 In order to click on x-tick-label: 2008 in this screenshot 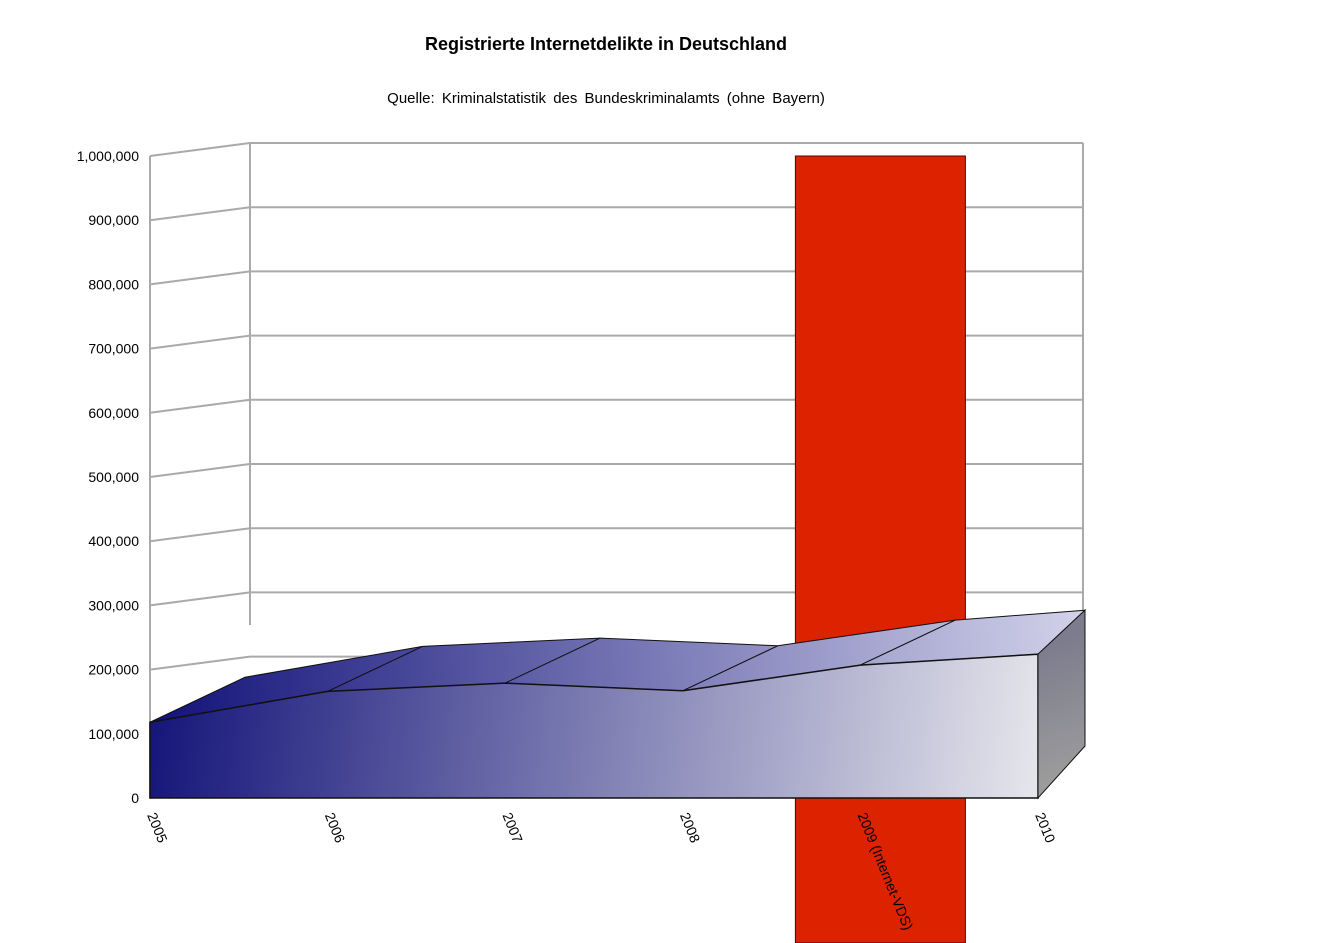, I will do `click(690, 827)`.